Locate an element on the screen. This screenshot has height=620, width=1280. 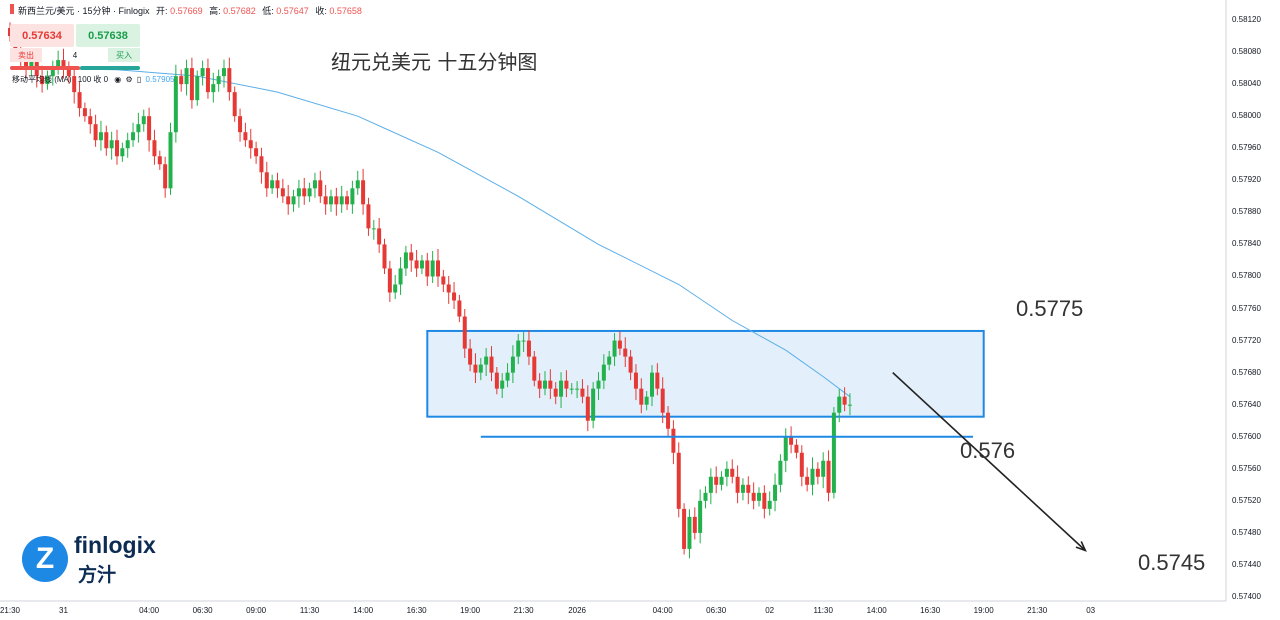
delete-icon: ▯ is located at coordinates (139, 79).